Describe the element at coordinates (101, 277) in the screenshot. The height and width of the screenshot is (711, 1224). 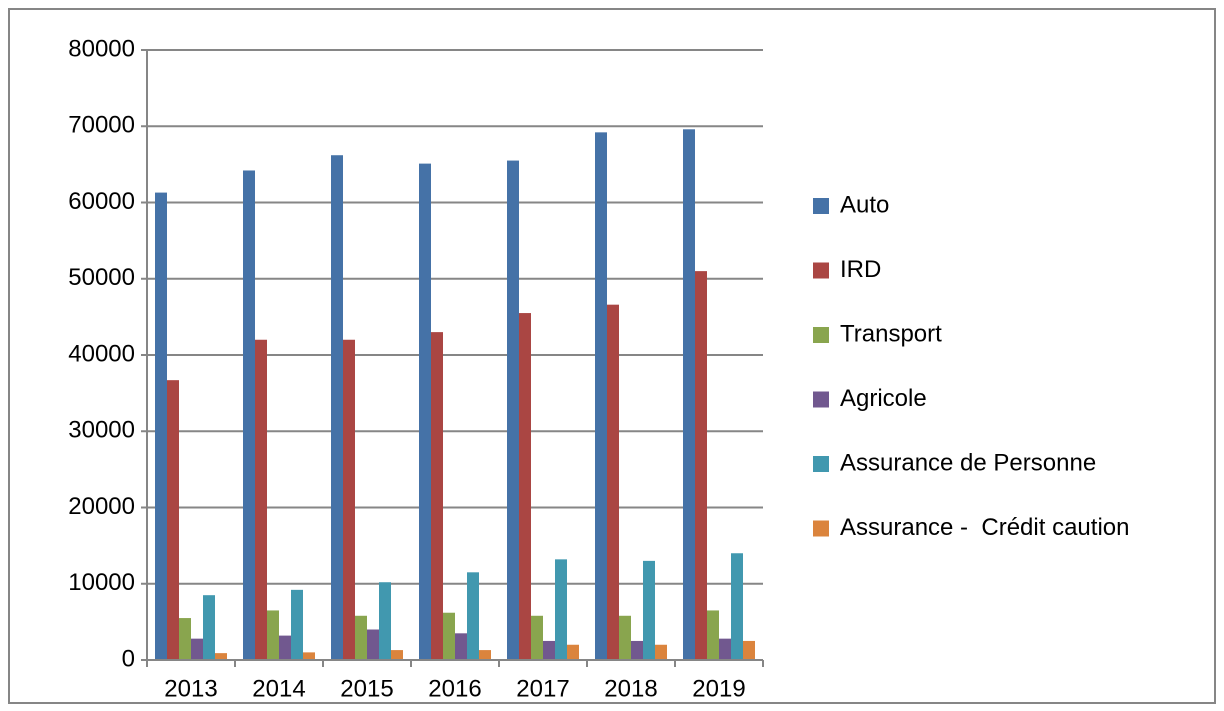
I see `y-tick-label: 50000` at that location.